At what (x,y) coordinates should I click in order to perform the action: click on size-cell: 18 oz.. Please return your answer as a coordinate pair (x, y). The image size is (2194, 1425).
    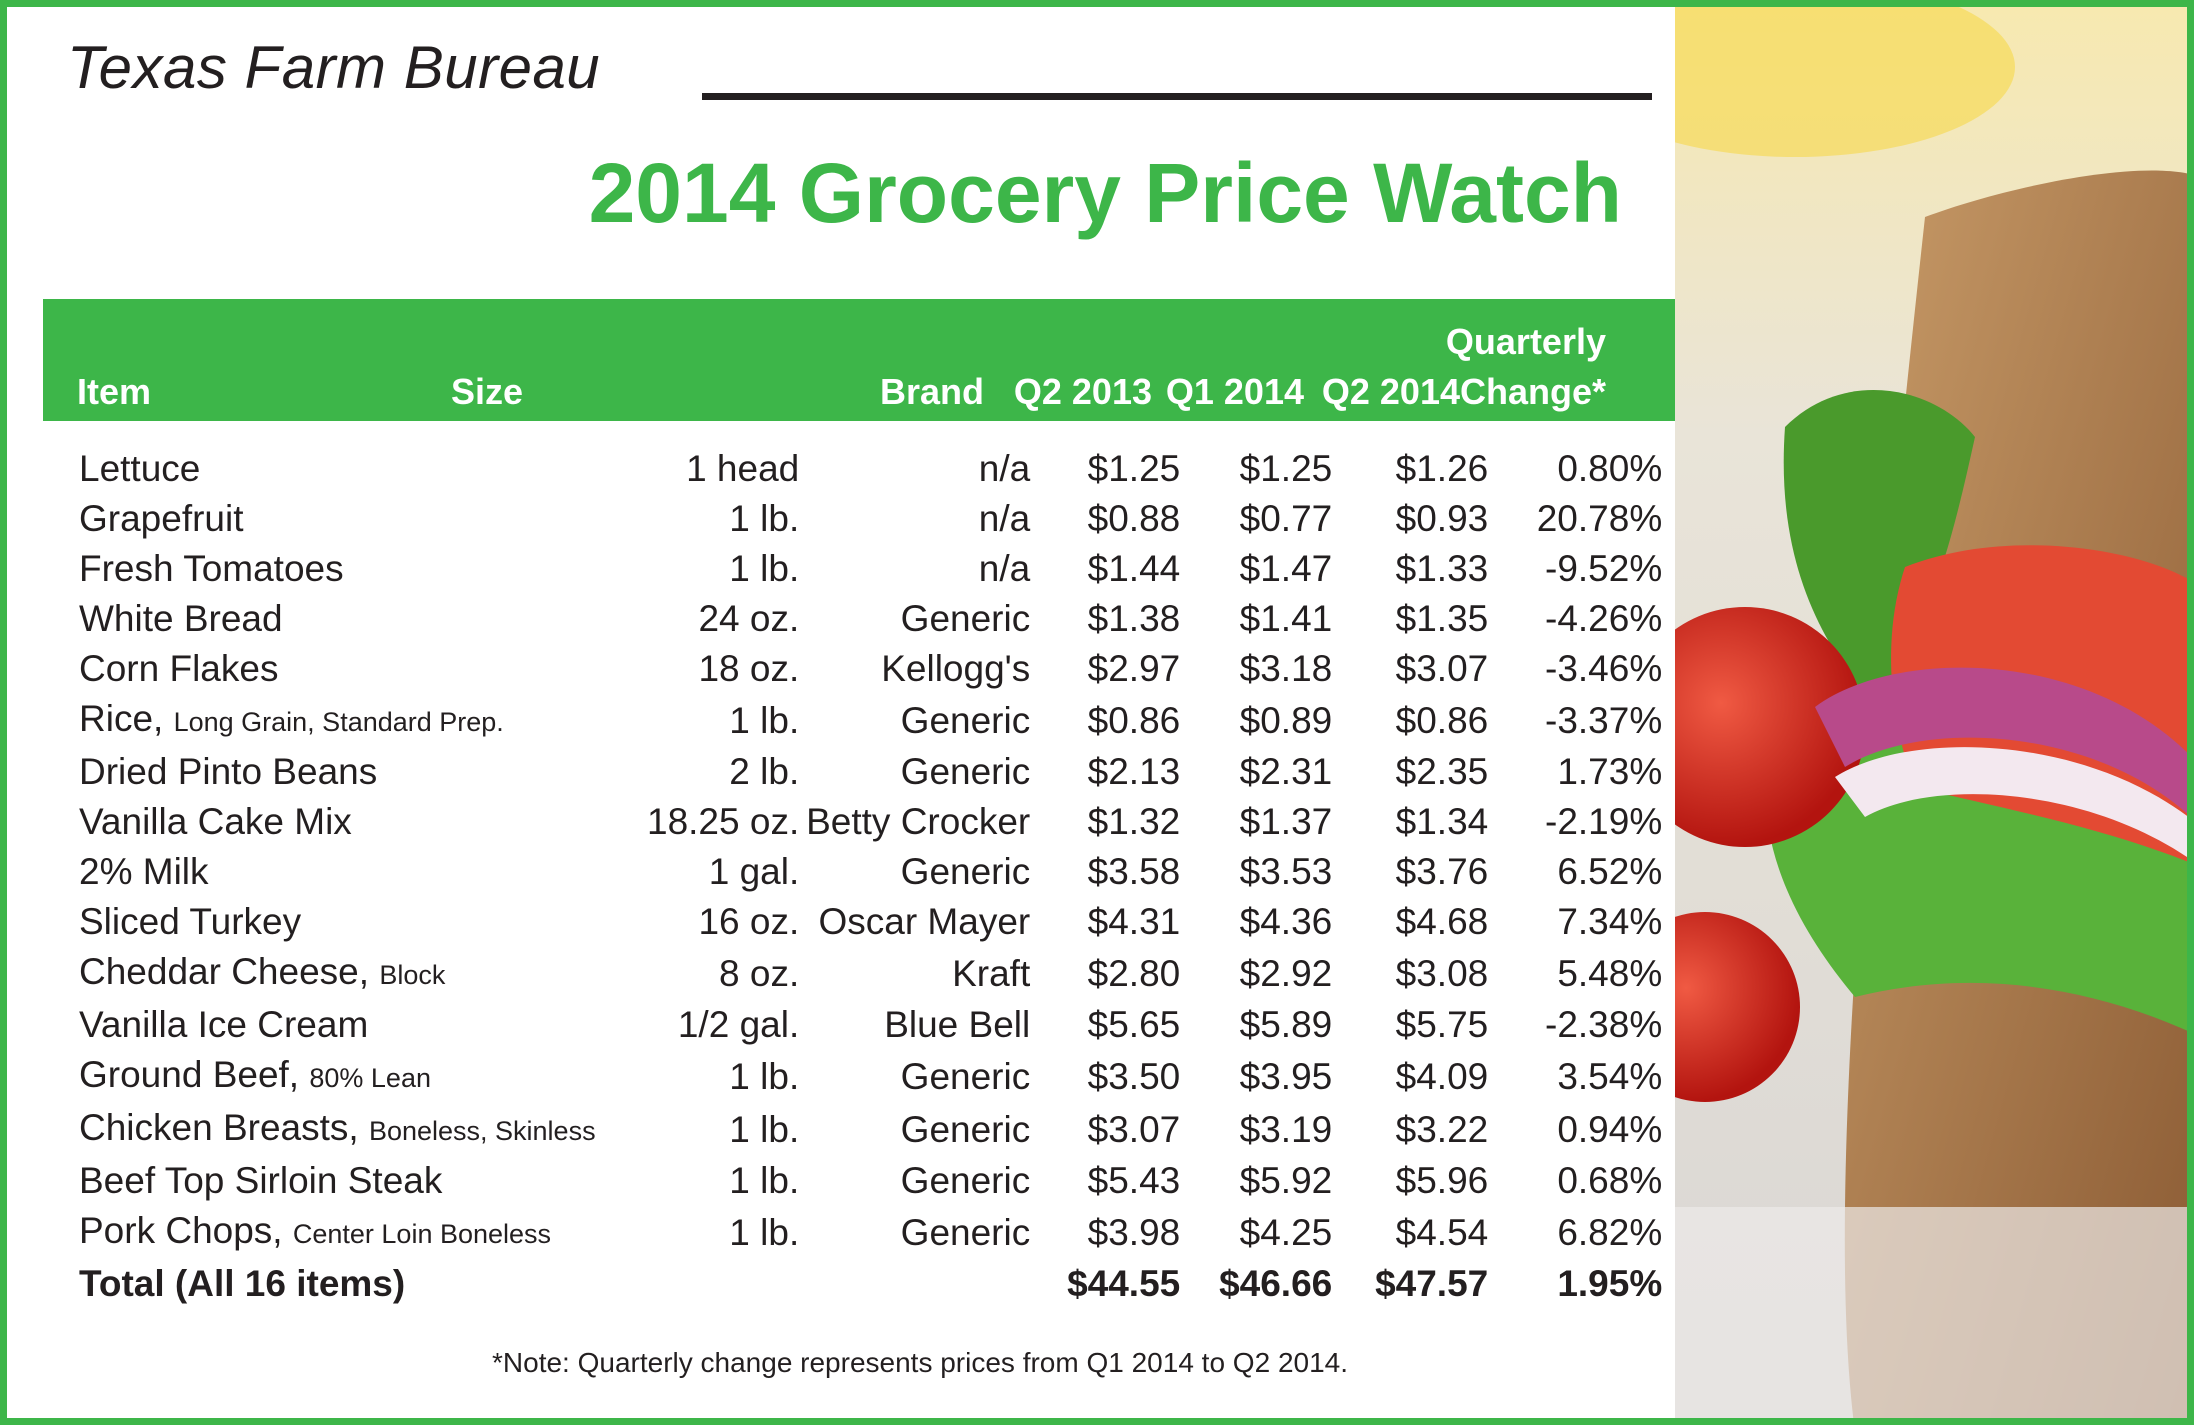
    Looking at the image, I should click on (749, 668).